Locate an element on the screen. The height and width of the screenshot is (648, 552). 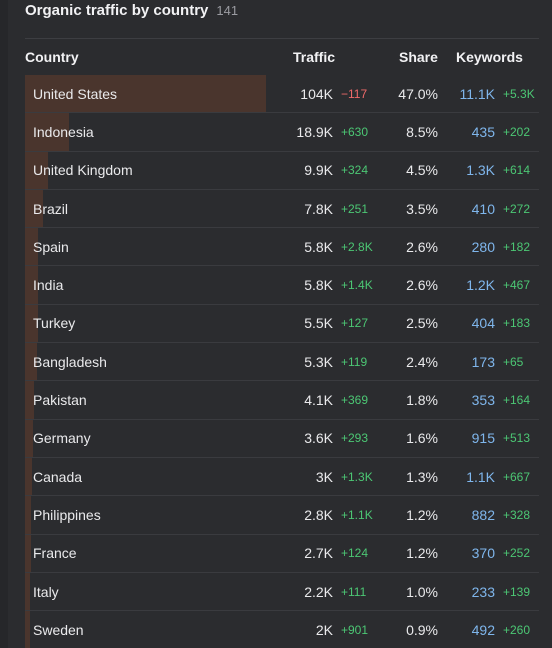
table-row: Philippines 2.8K +1.1K 1.2% 882 +328 is located at coordinates (282, 515).